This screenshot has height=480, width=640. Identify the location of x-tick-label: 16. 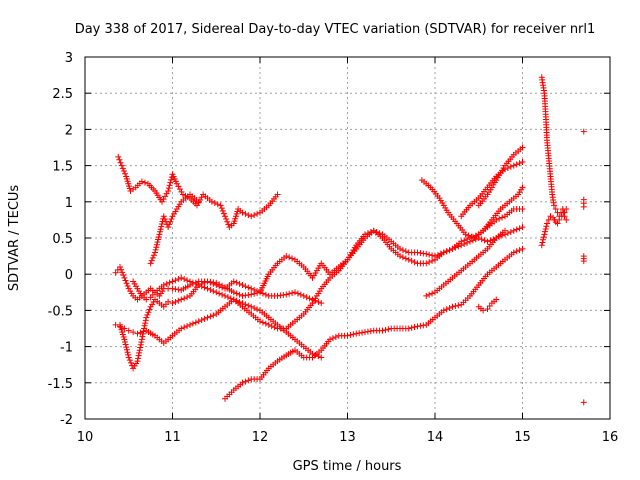
(610, 437).